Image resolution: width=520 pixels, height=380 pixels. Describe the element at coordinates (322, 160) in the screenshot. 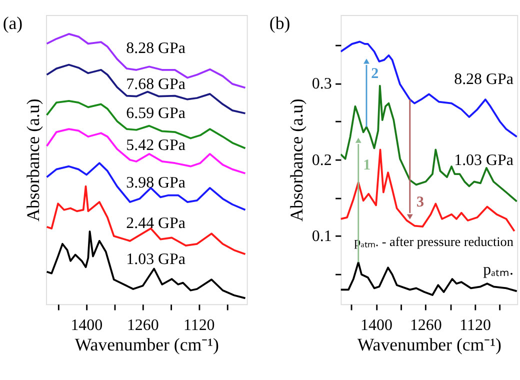

I see `y-tick-label: 0.2` at that location.